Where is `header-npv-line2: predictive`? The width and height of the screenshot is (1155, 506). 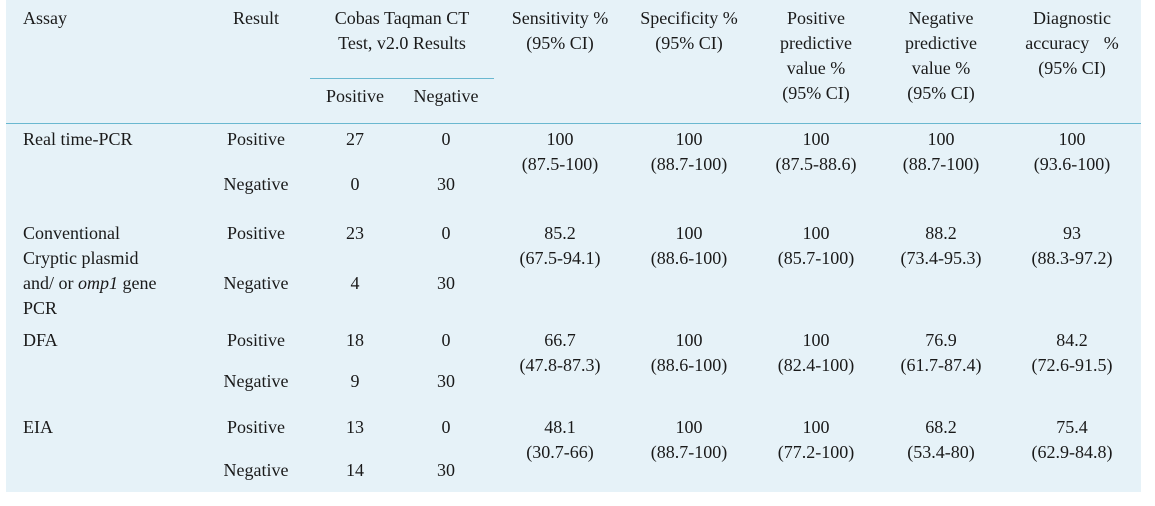
header-npv-line2: predictive is located at coordinates (941, 43).